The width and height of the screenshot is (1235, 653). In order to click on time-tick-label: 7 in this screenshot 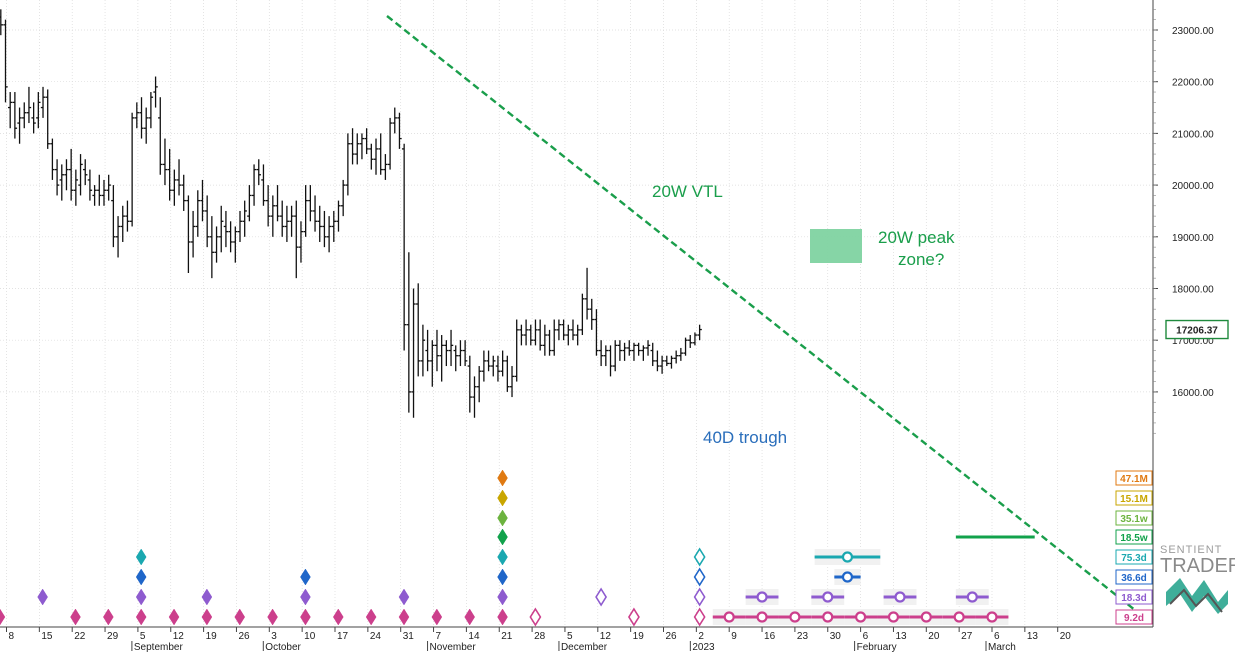, I will do `click(439, 636)`.